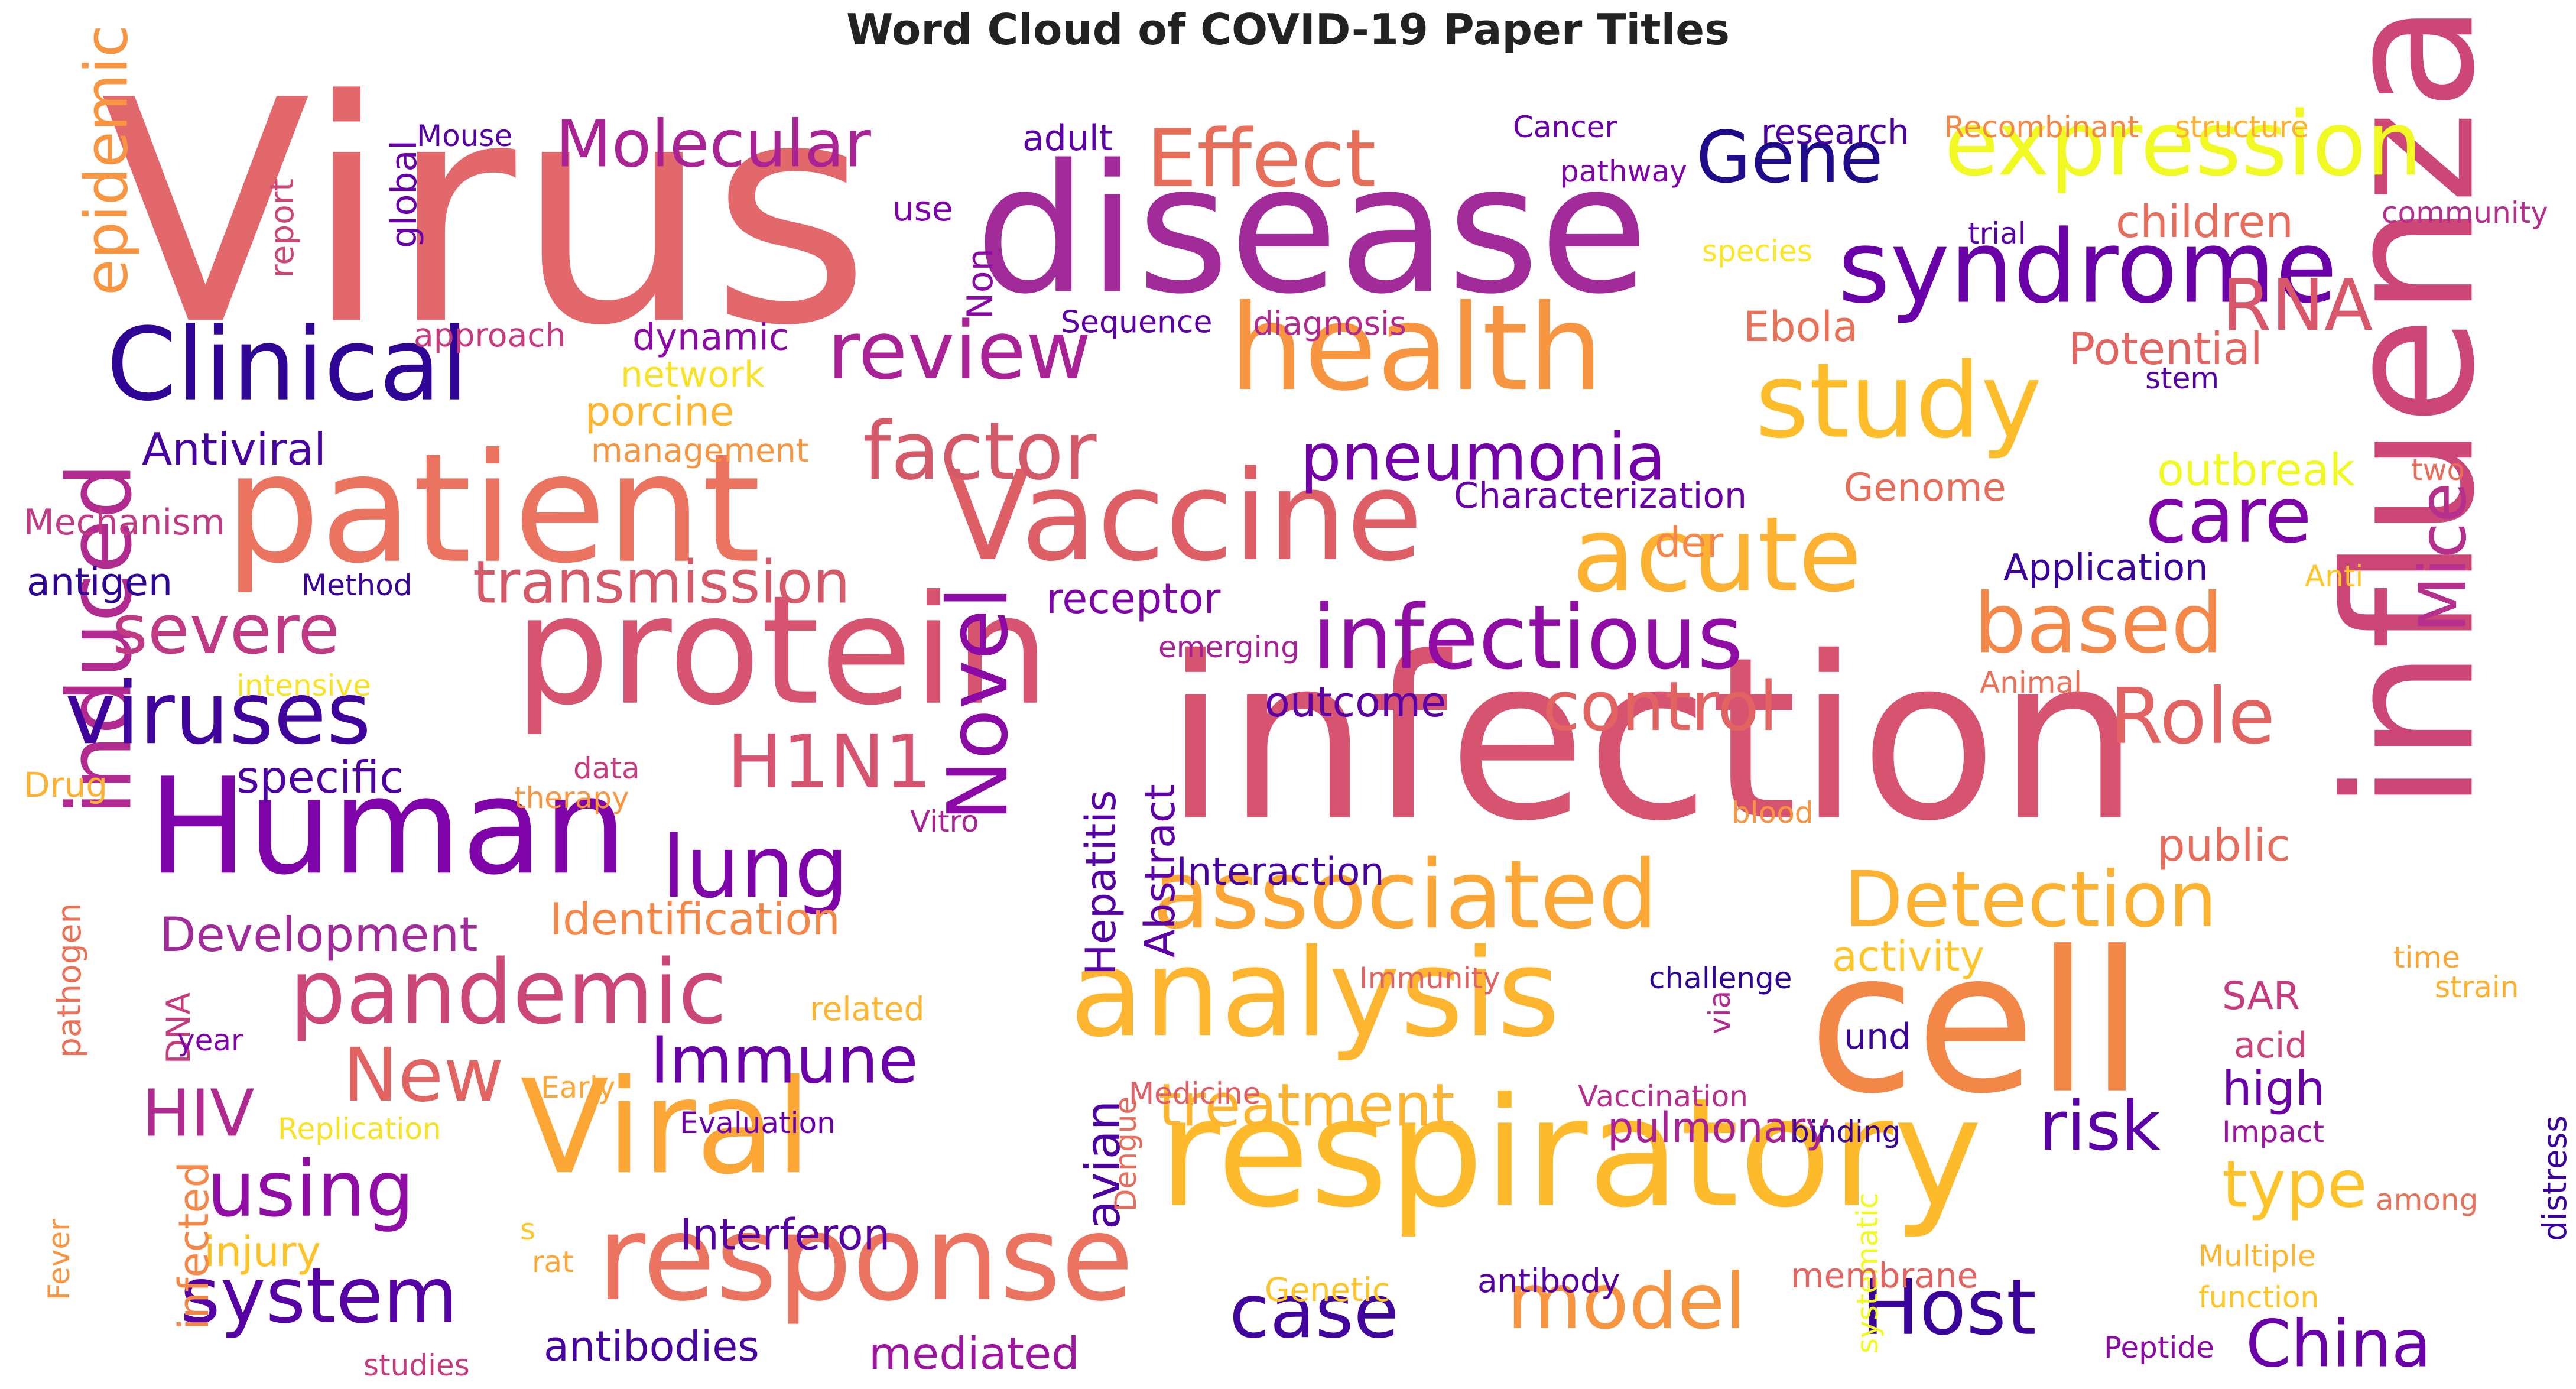 Image resolution: width=2576 pixels, height=1389 pixels. What do you see at coordinates (1067, 138) in the screenshot?
I see `word-adult: adult` at bounding box center [1067, 138].